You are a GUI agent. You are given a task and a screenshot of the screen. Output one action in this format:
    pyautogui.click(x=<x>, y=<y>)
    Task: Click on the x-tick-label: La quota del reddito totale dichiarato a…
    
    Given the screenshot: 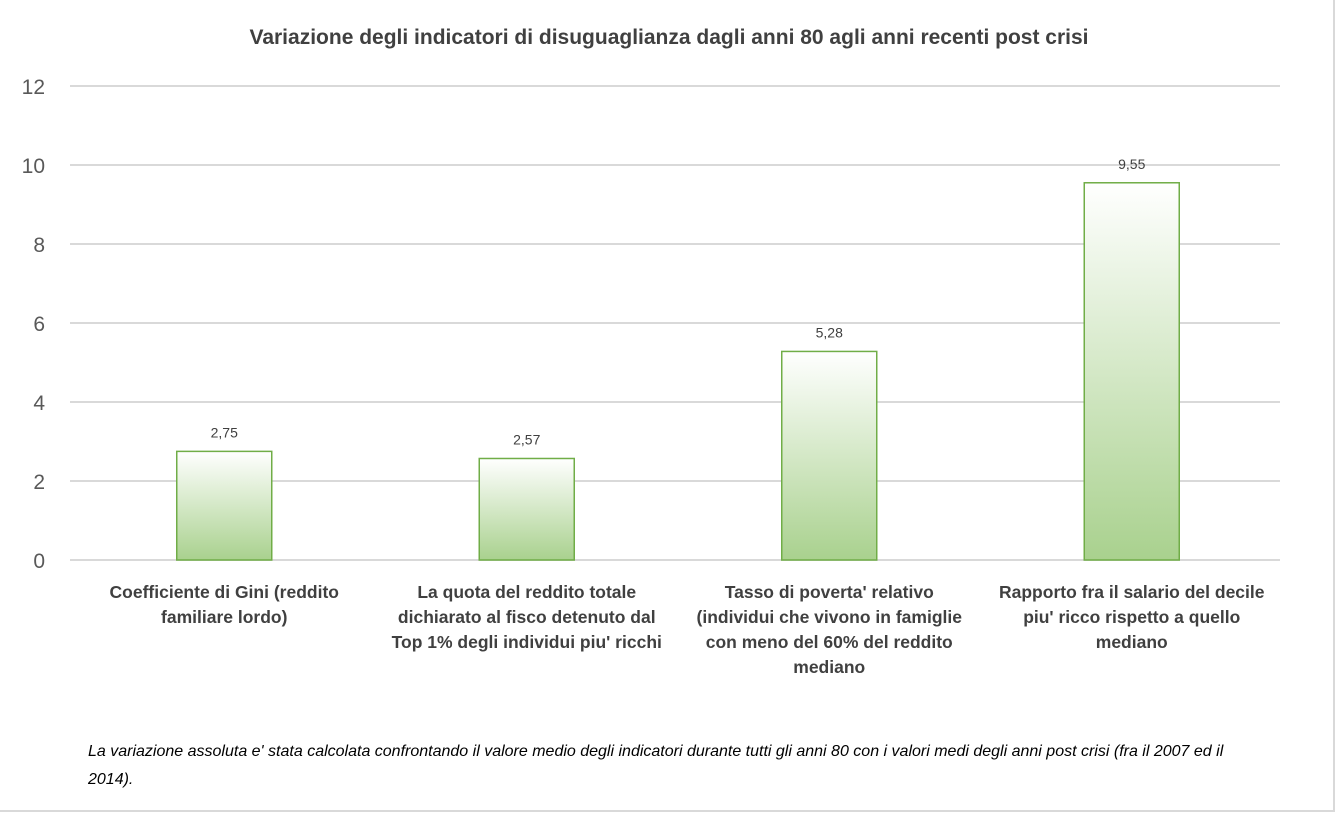 What is the action you would take?
    pyautogui.click(x=526, y=617)
    